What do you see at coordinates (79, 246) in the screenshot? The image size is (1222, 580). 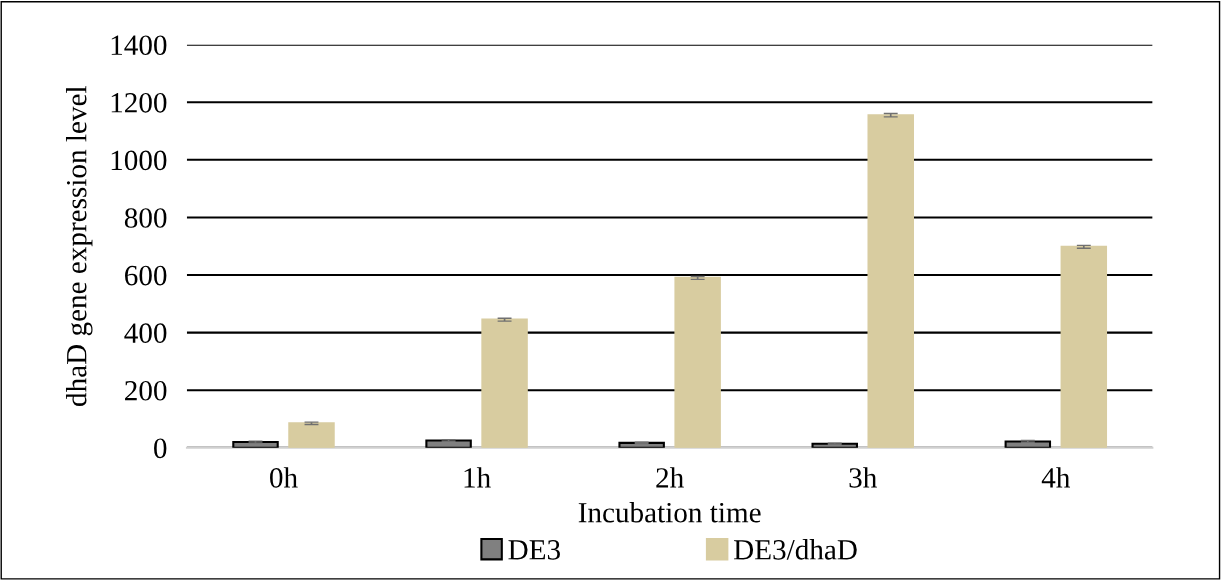 I see `y-axis-title: dhaD gene expression level` at bounding box center [79, 246].